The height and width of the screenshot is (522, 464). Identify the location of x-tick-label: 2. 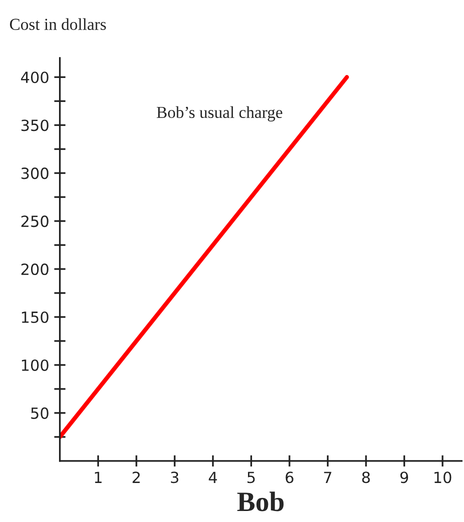
(136, 477).